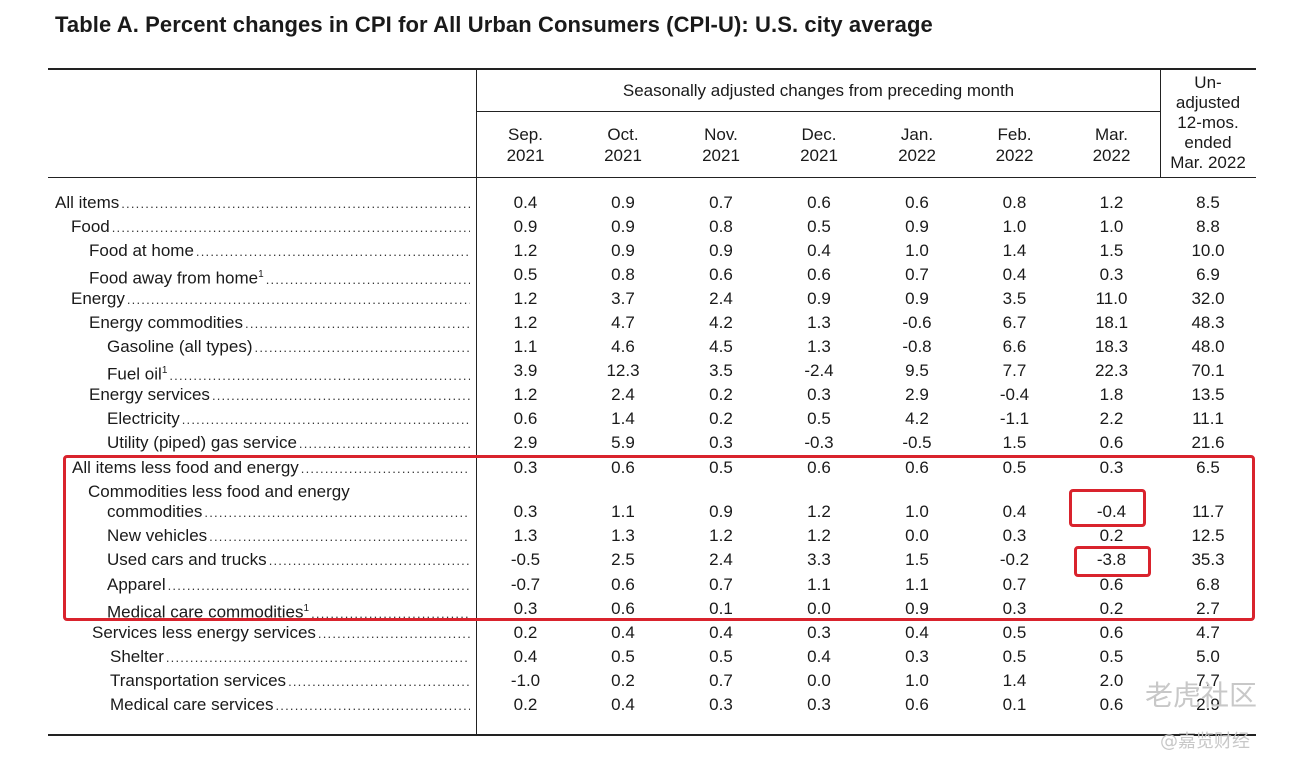  I want to click on cell-unadjusted-12mo: 13.5, so click(1208, 394).